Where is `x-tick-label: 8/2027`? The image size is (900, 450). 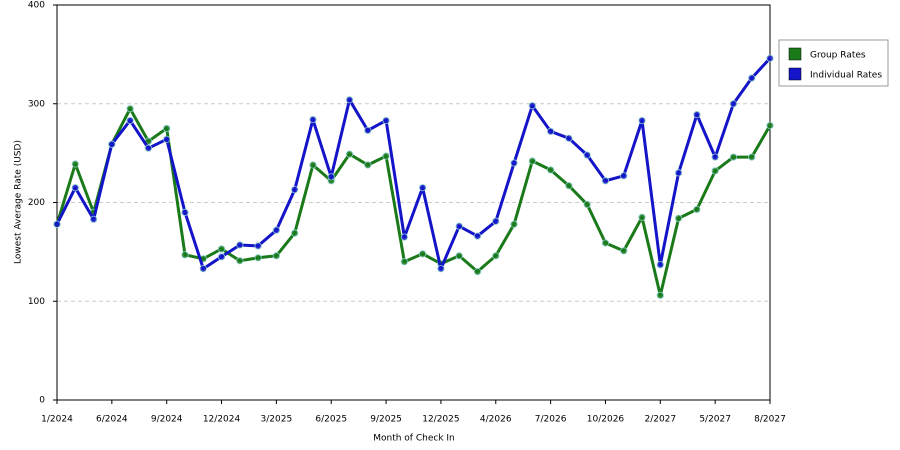
x-tick-label: 8/2027 is located at coordinates (770, 420).